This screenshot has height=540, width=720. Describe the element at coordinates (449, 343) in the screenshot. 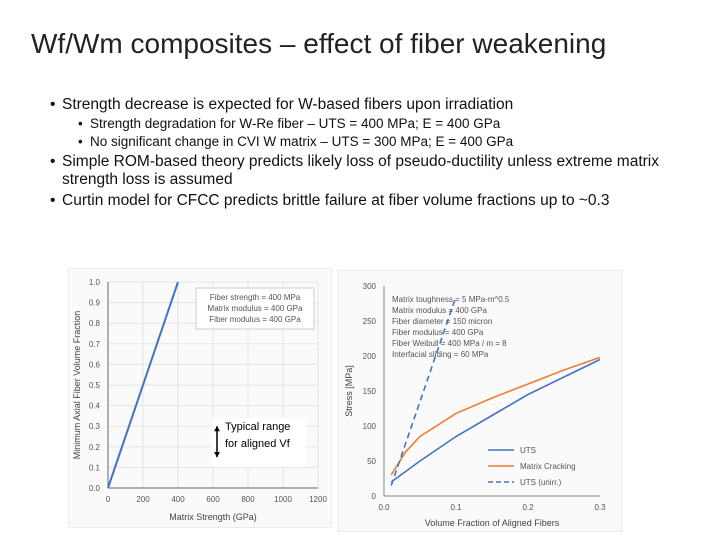

I see `annotation-line: Fiber Weibull = 400 MPa / m = 8` at that location.